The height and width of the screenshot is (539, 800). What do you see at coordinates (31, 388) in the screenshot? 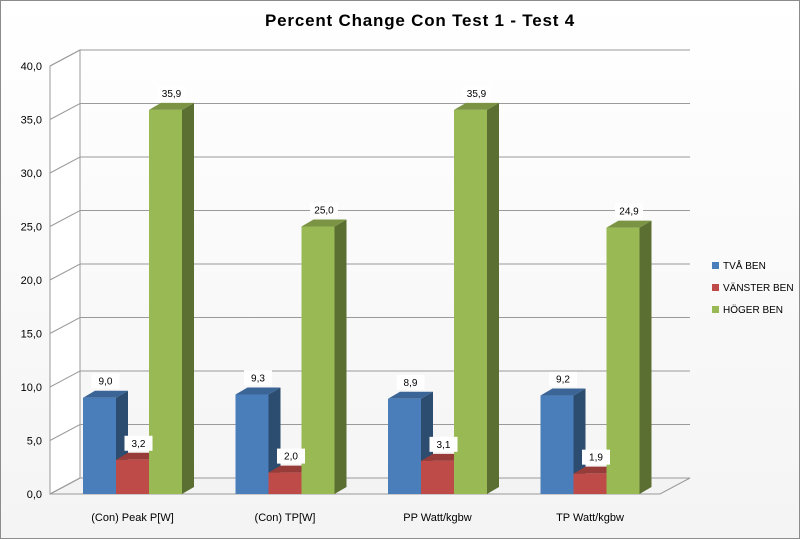
I see `y-tick-label: 10,0` at bounding box center [31, 388].